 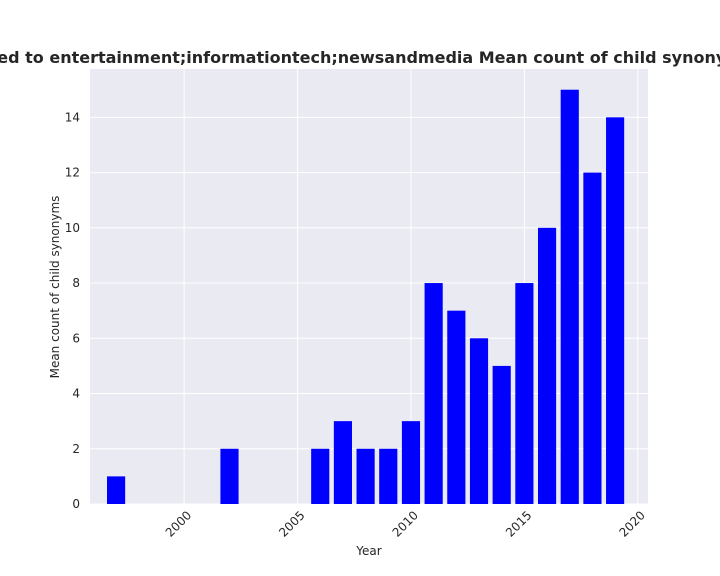 What do you see at coordinates (76, 504) in the screenshot?
I see `y-tick-label: 0` at bounding box center [76, 504].